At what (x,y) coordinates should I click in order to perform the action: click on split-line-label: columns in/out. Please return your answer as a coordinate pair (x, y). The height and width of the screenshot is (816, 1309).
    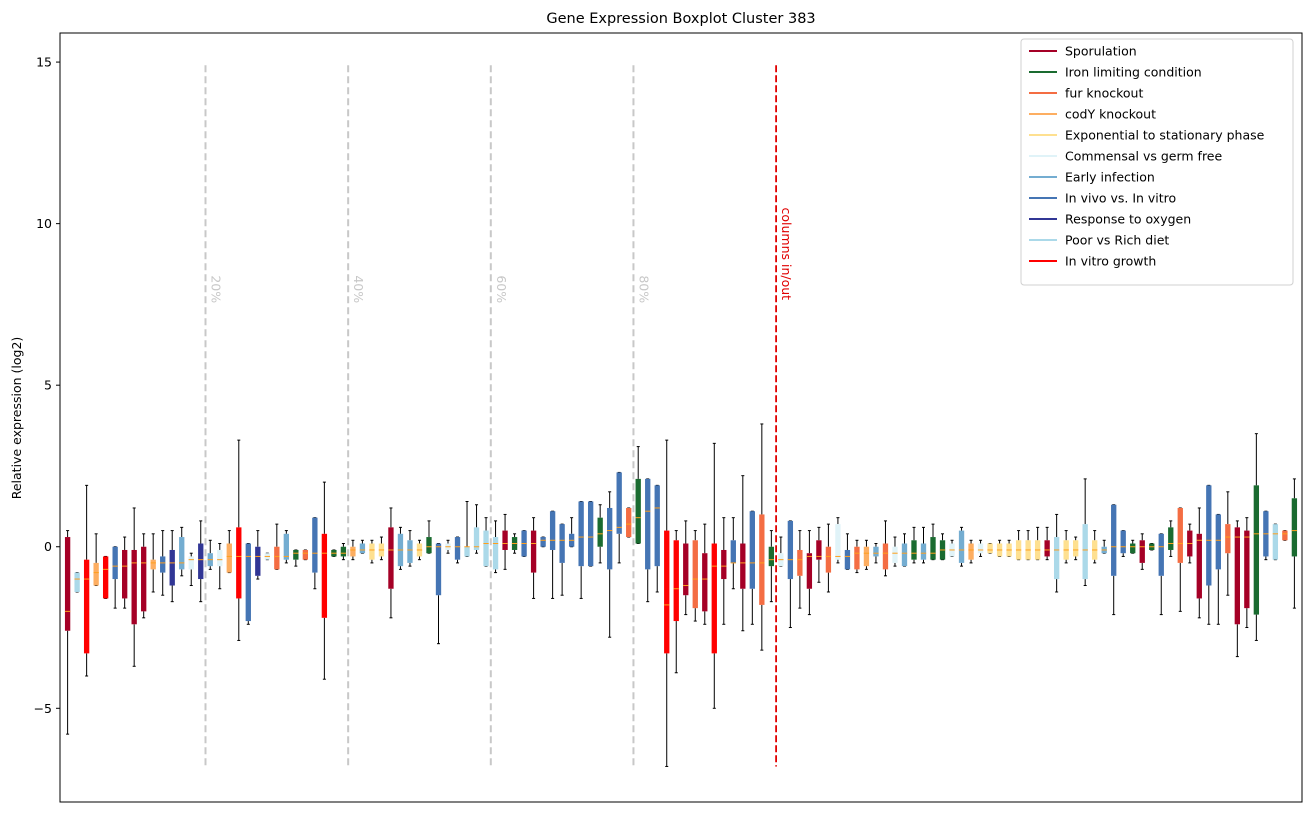
    Looking at the image, I should click on (786, 253).